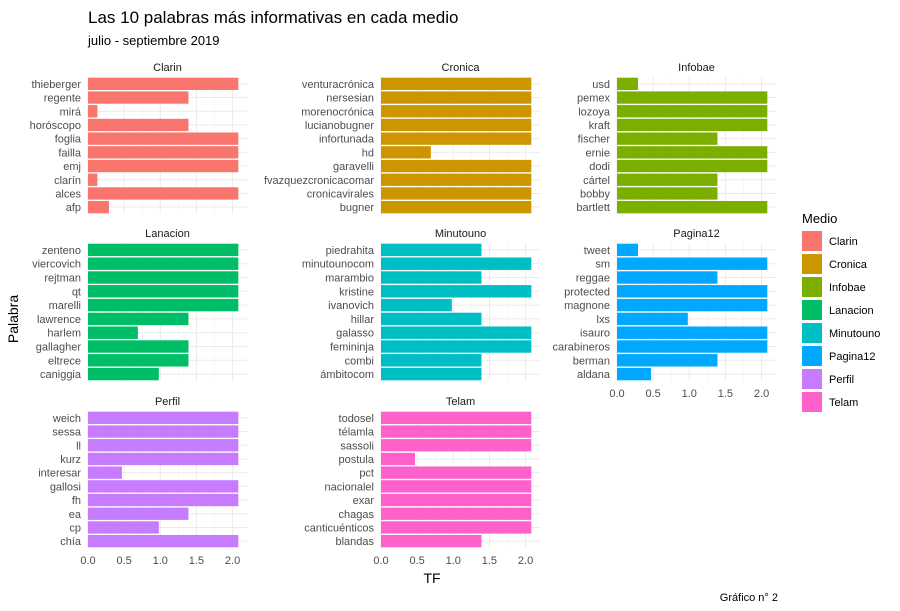  Describe the element at coordinates (338, 112) in the screenshot. I see `category-label: morenocrónica` at that location.